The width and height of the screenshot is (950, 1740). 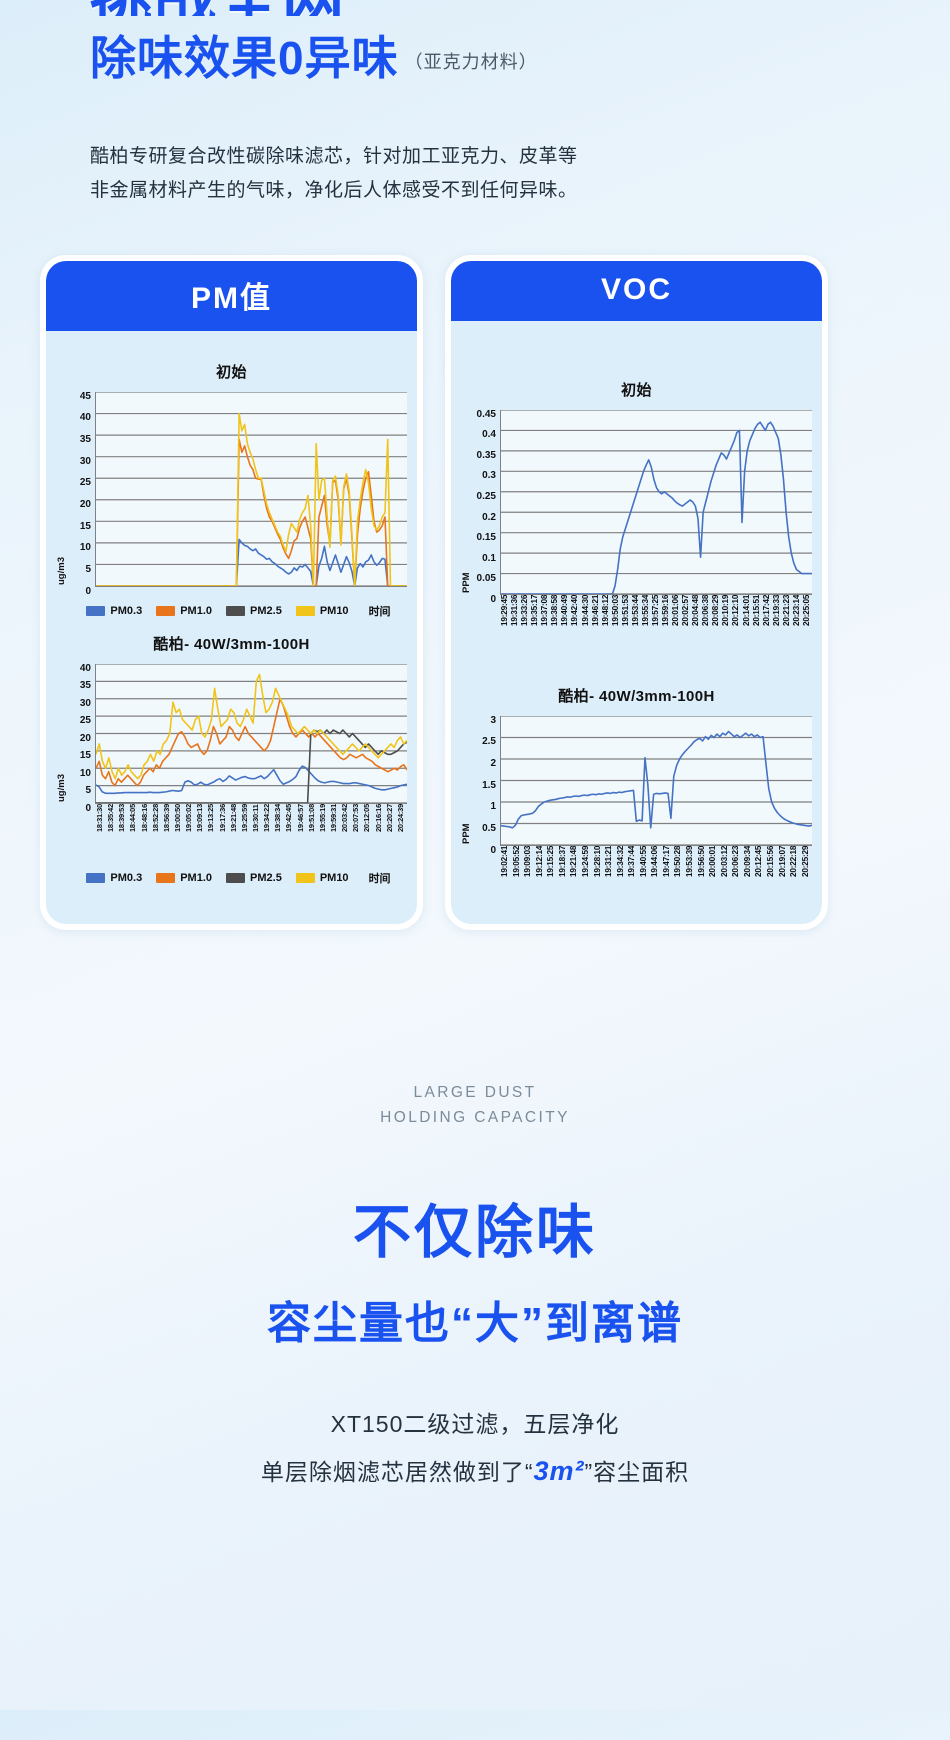 I want to click on axis-tick: 19:00:50, so click(x=177, y=817).